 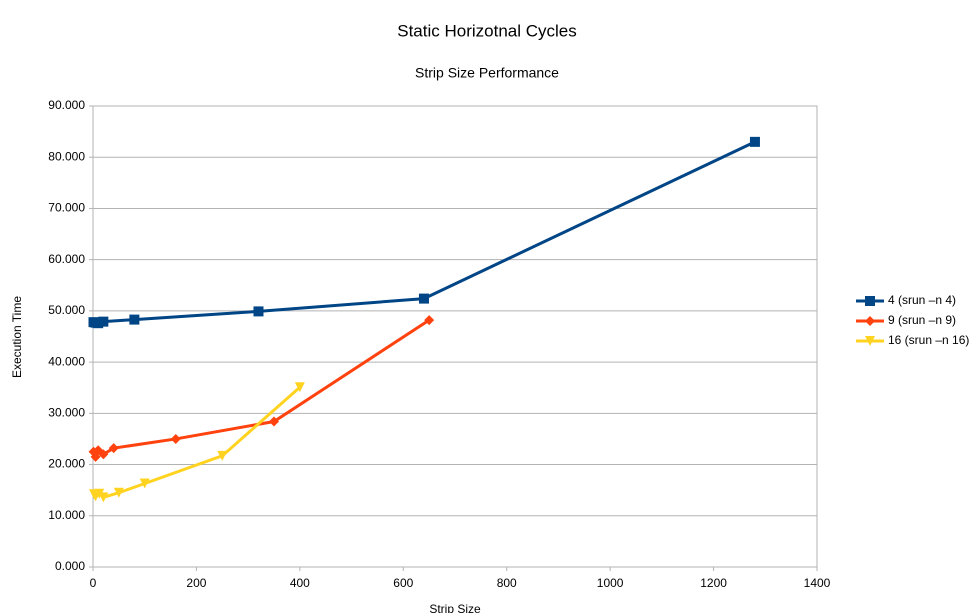 I want to click on x-tick-label: 200, so click(x=196, y=583).